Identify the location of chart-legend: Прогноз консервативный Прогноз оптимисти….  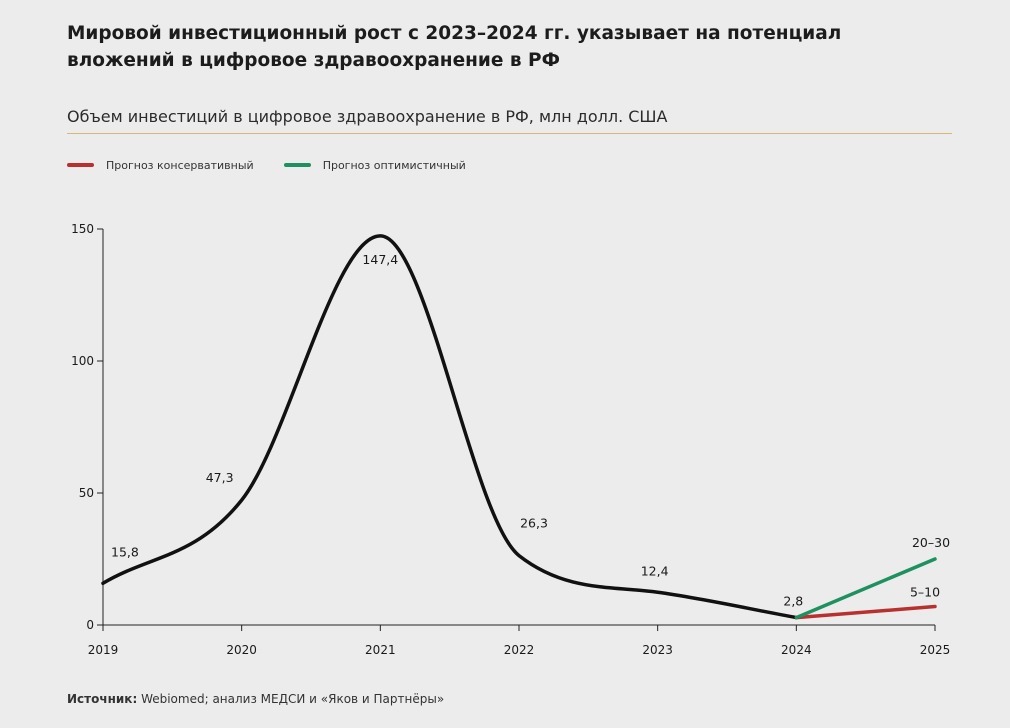
(281, 165).